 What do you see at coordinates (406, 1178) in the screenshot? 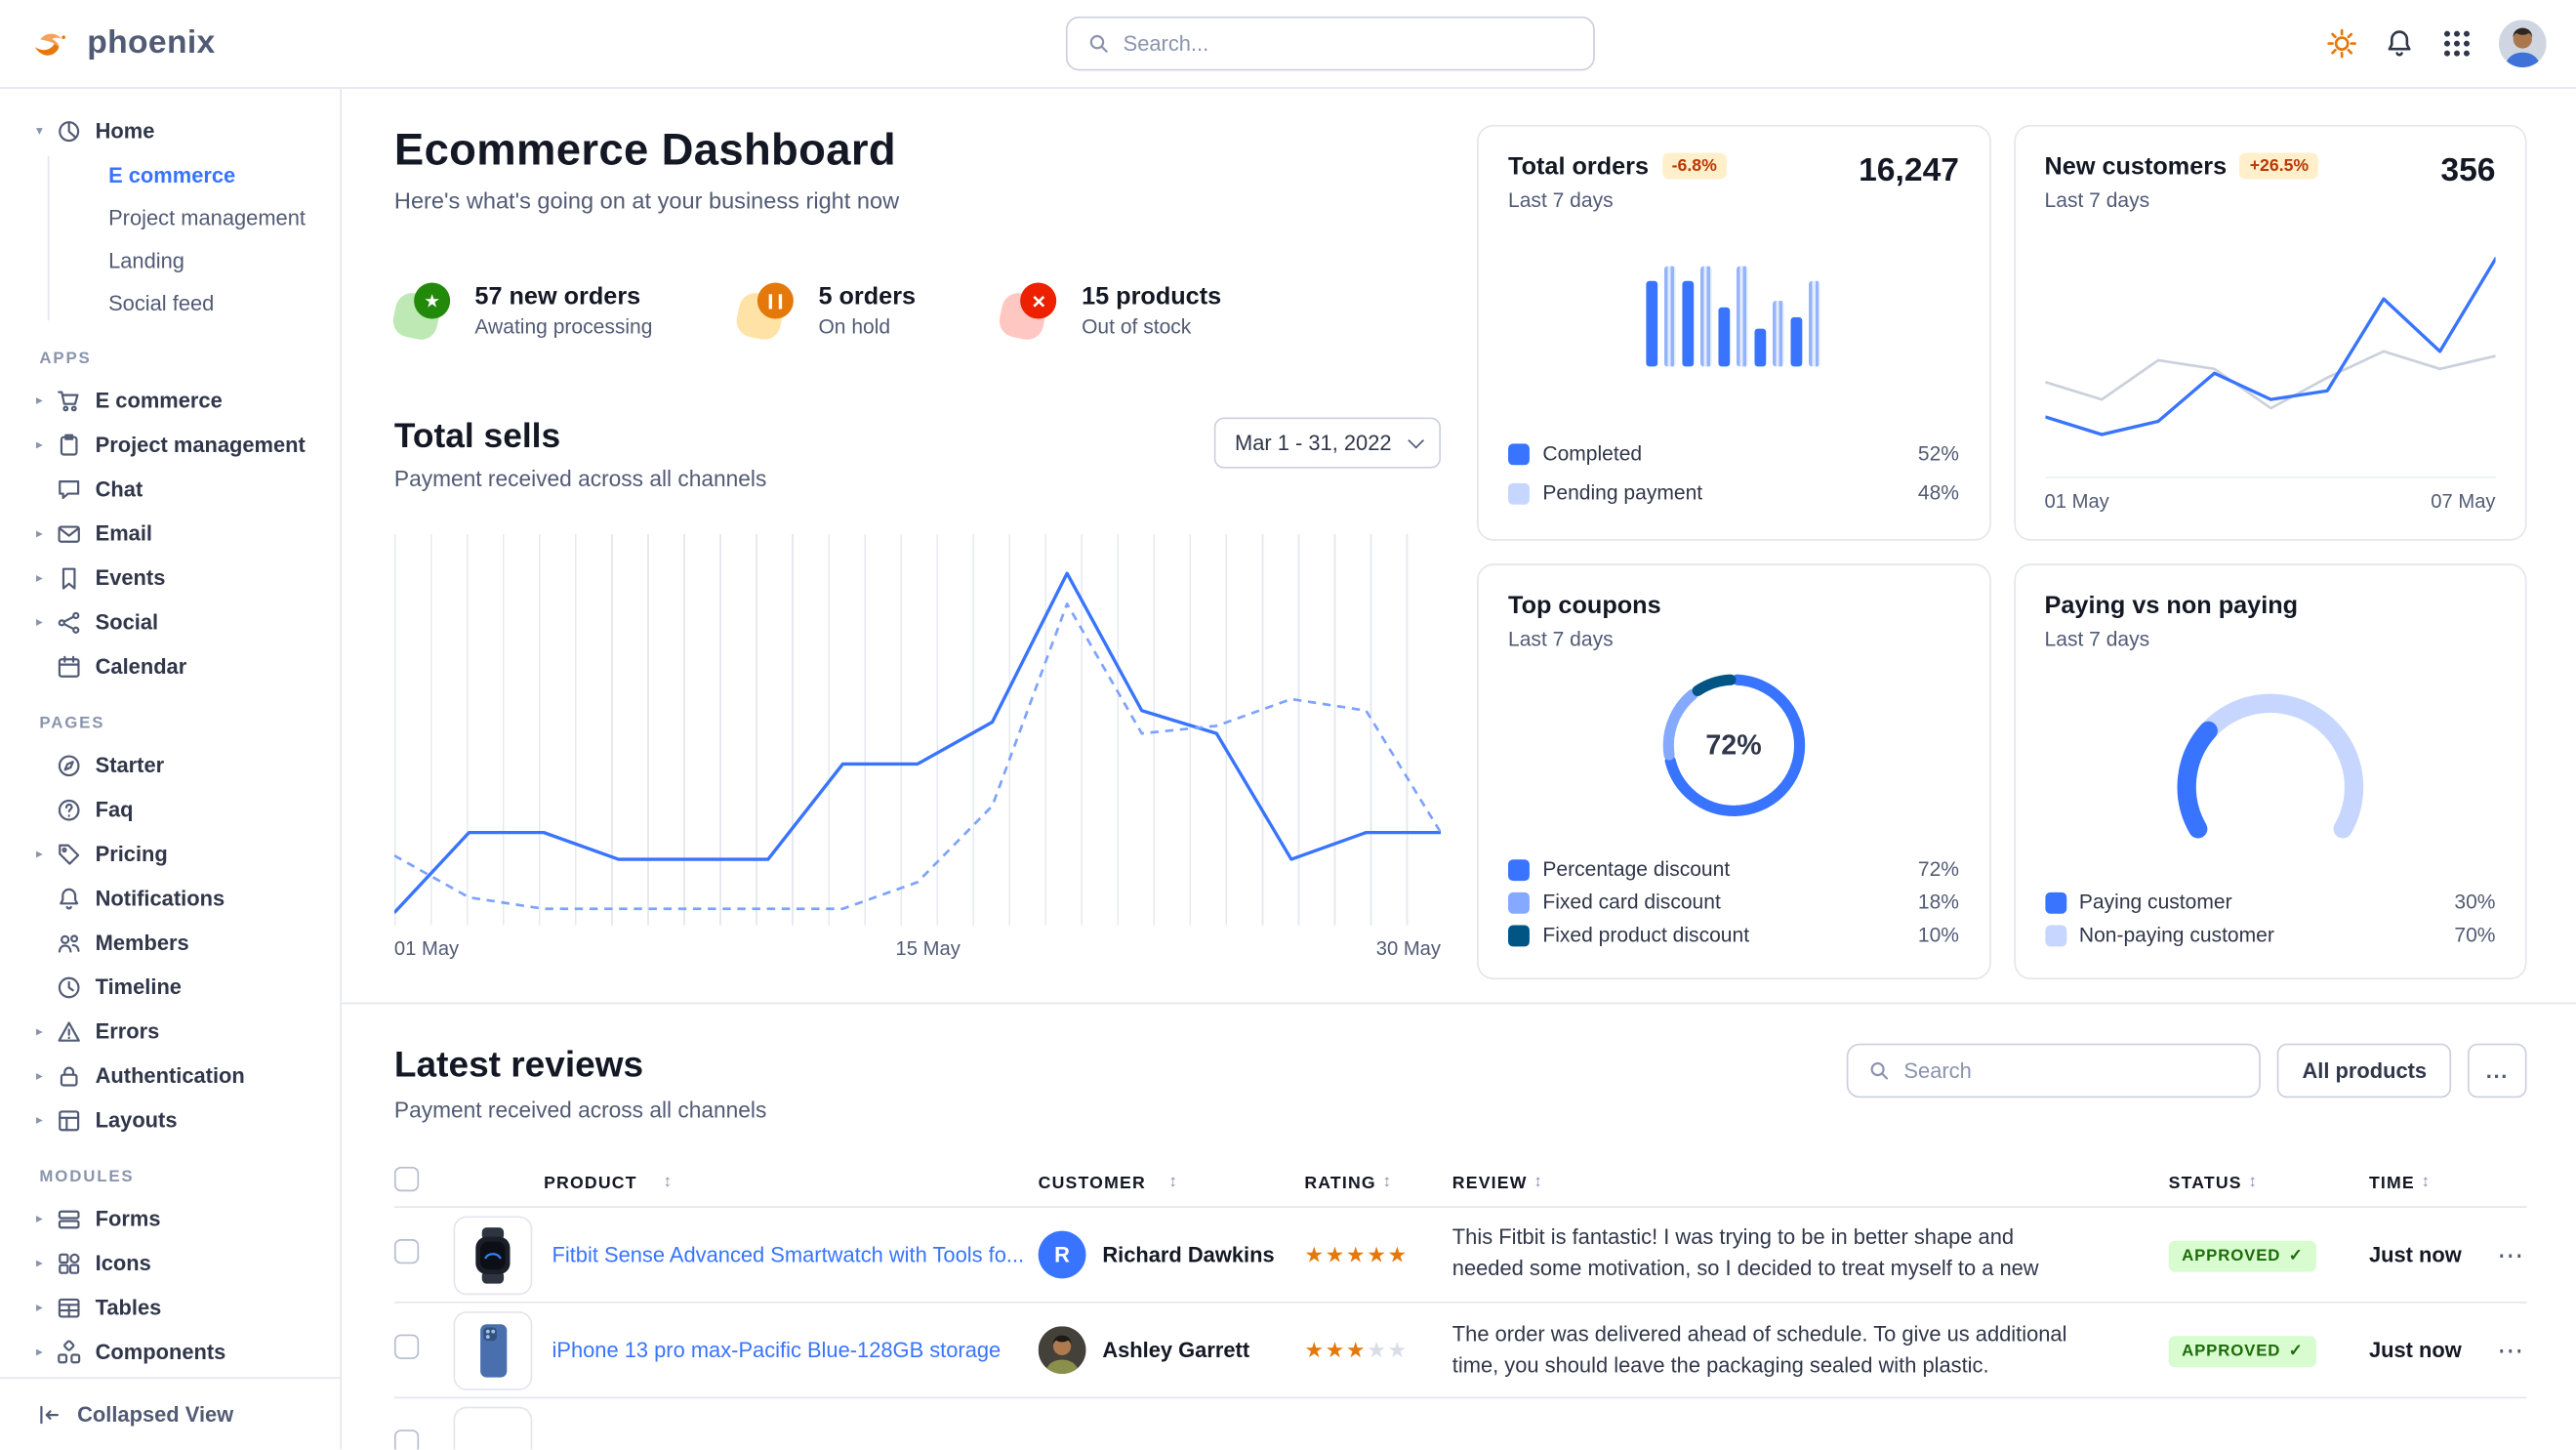
I see `select-all-checkbox` at bounding box center [406, 1178].